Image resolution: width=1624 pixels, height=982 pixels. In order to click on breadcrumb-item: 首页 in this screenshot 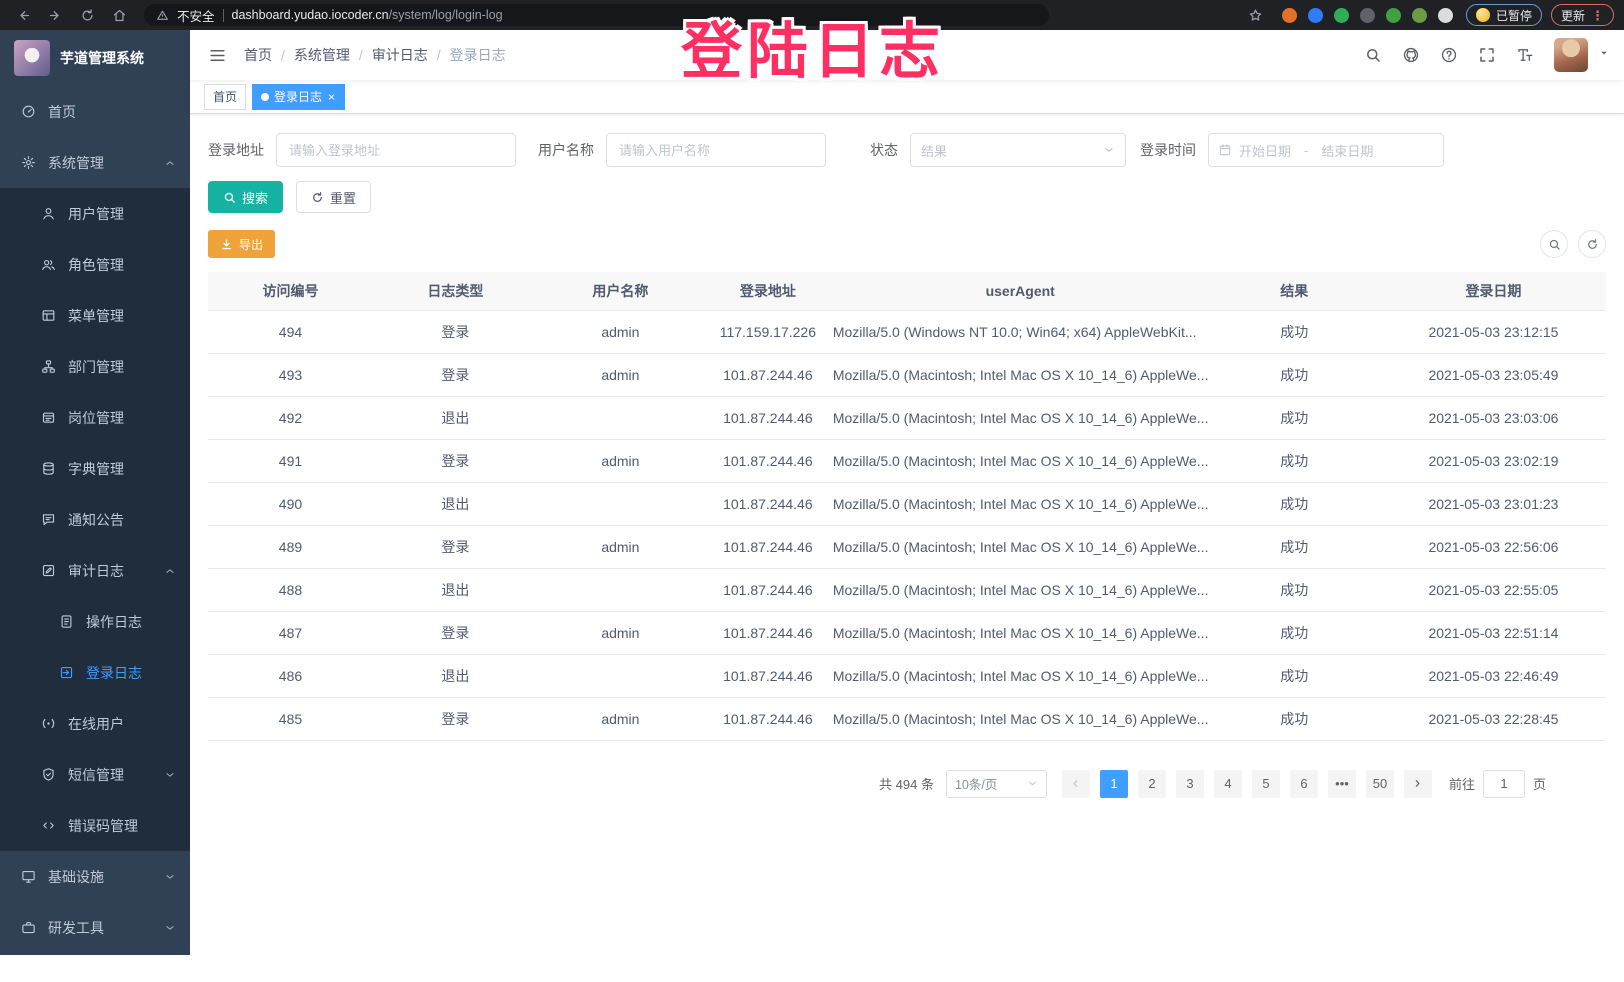, I will do `click(258, 55)`.